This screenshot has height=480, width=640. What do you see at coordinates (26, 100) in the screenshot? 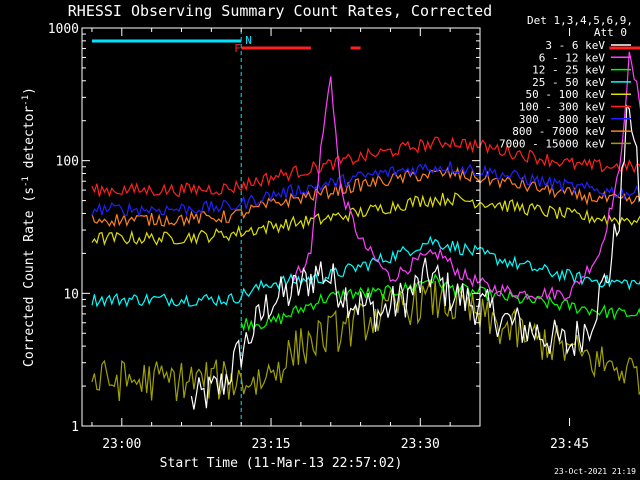
I see `y-label-sup2: -1` at bounding box center [26, 100].